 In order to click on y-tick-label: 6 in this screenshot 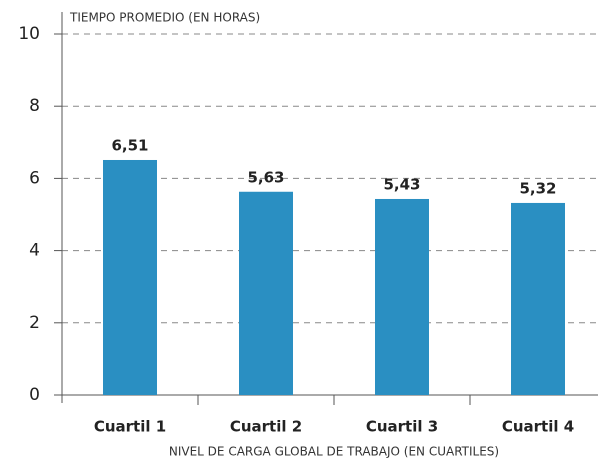, I will do `click(34, 178)`.